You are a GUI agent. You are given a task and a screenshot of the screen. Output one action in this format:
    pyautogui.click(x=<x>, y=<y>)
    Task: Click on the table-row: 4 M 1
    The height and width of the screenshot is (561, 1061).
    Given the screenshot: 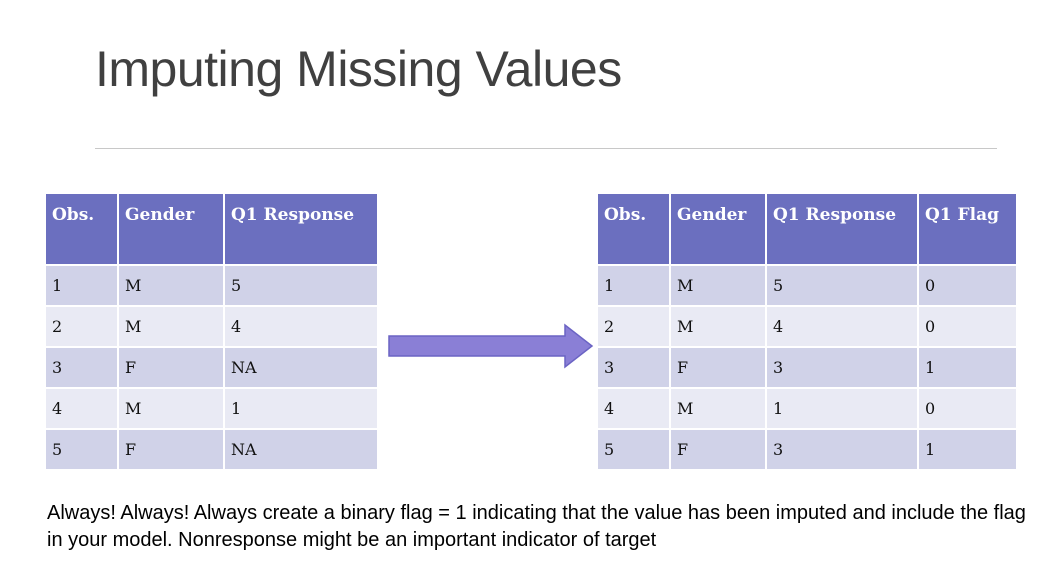 What is the action you would take?
    pyautogui.click(x=211, y=408)
    